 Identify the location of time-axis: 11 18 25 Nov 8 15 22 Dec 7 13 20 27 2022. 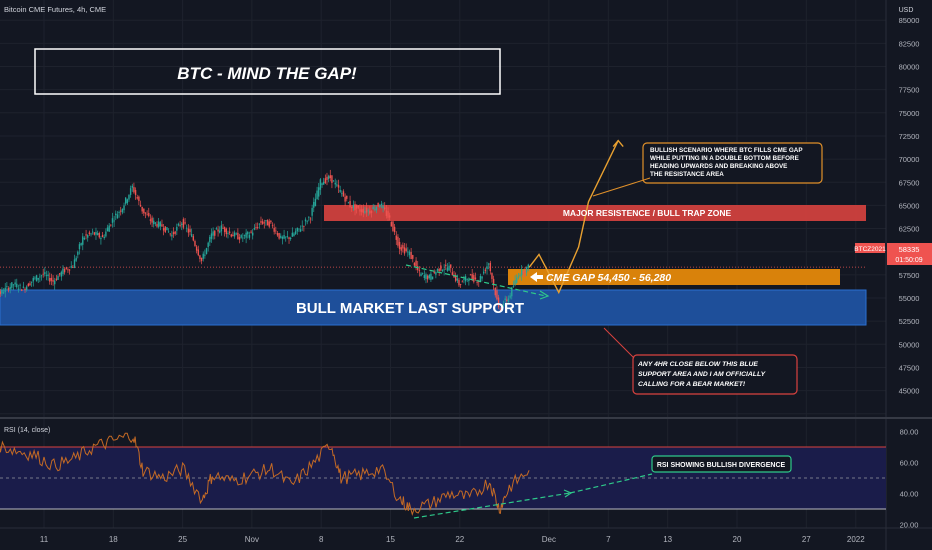
(452, 539).